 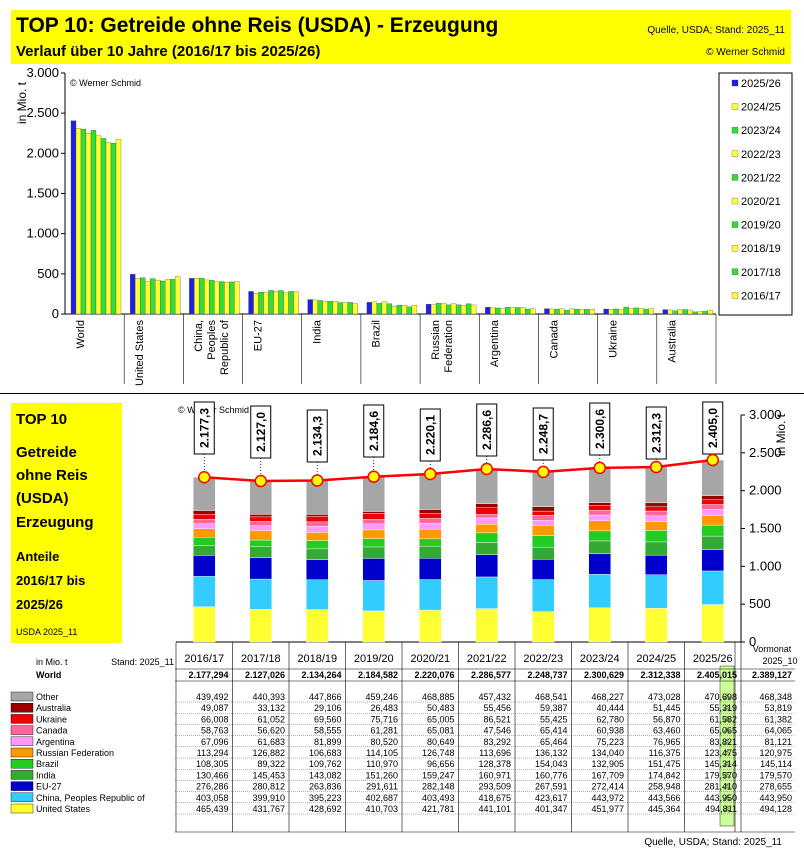 I want to click on table-cell: 61,582, so click(x=723, y=719).